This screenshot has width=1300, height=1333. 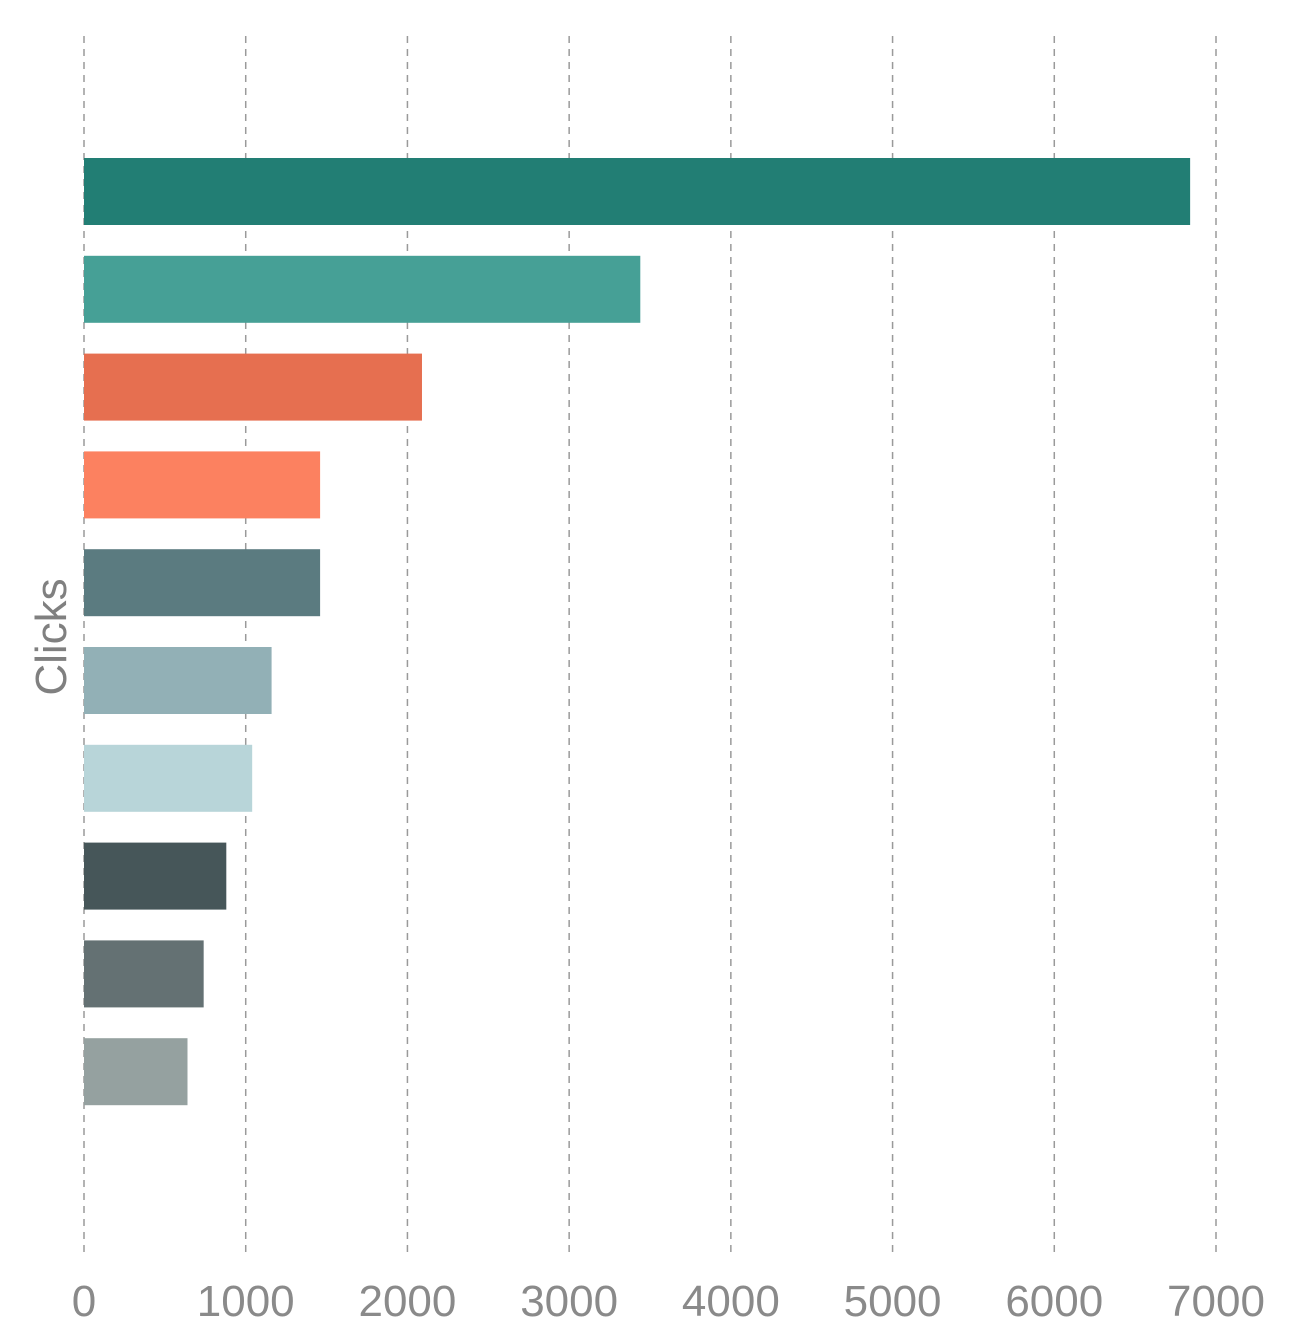 I want to click on x-tick-label: 7000, so click(x=1216, y=1301).